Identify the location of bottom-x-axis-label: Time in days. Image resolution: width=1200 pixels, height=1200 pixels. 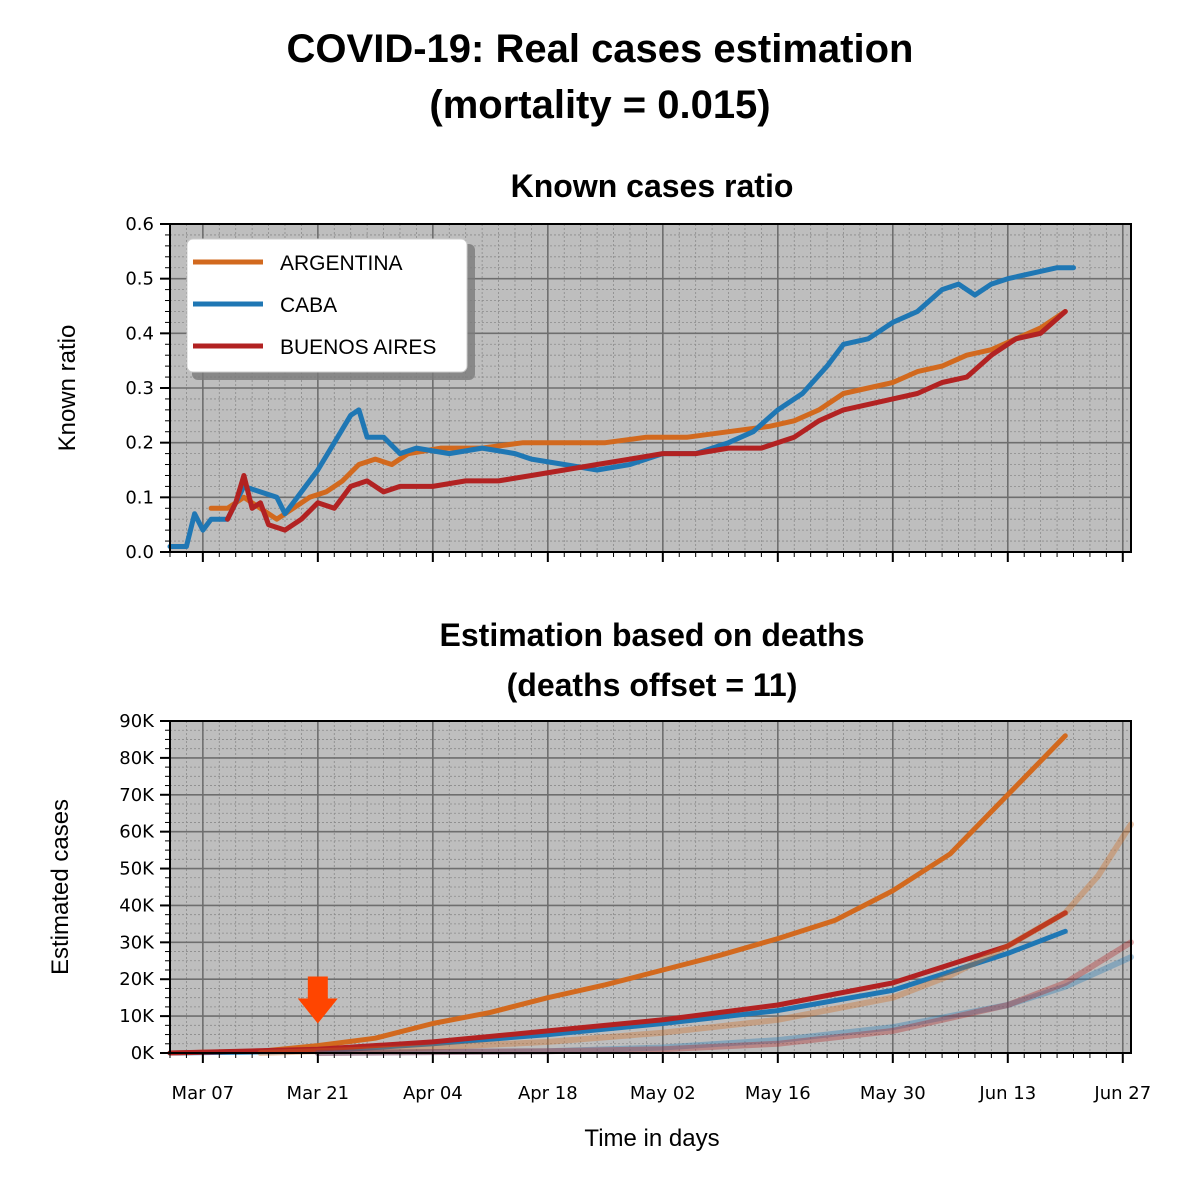
(651, 1138).